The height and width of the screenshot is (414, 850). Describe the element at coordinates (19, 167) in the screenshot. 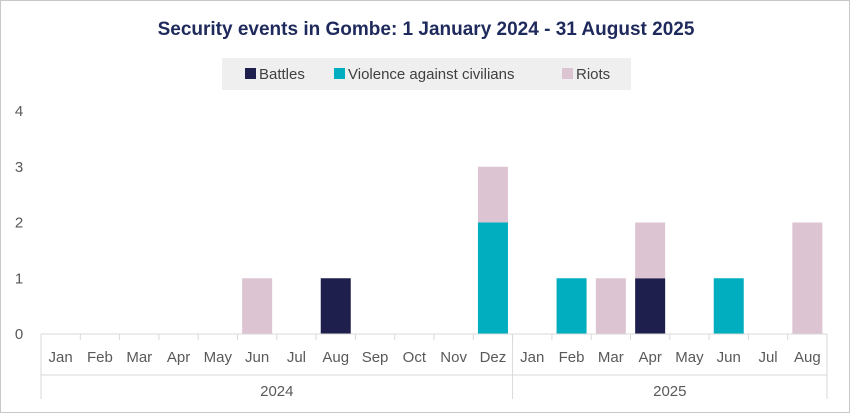

I see `y-tick-label: 3` at that location.